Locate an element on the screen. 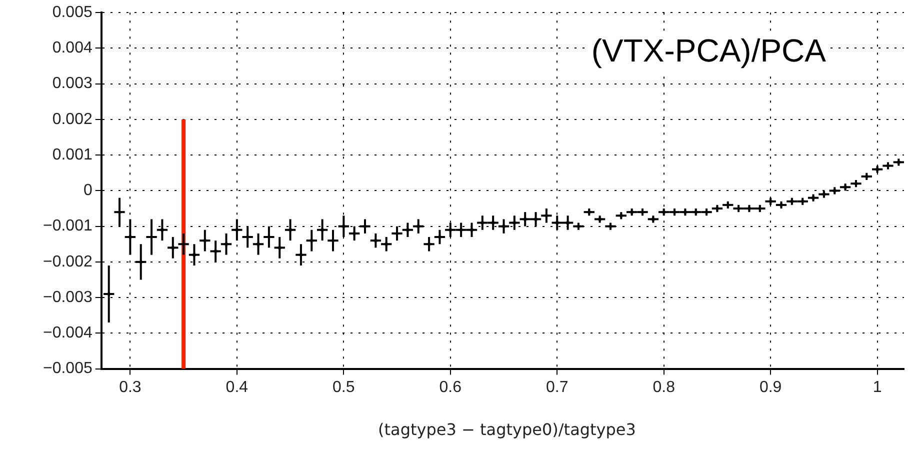  x-tick-label: 0.4 is located at coordinates (237, 387).